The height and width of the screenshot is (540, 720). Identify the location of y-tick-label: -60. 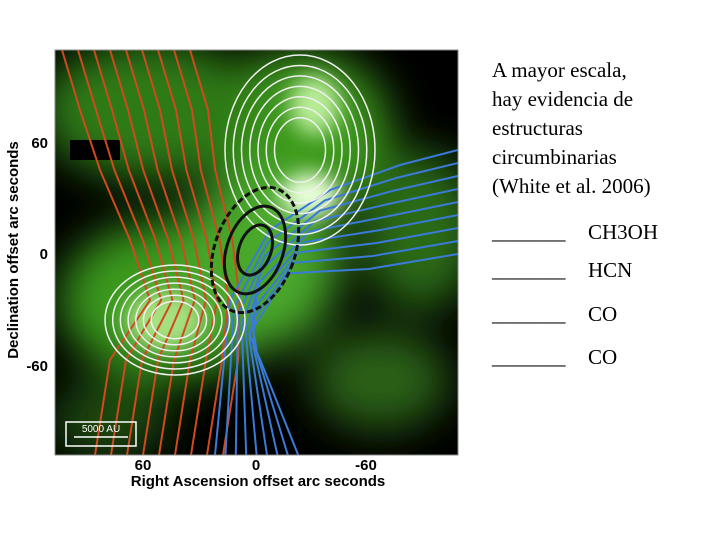
(37, 366).